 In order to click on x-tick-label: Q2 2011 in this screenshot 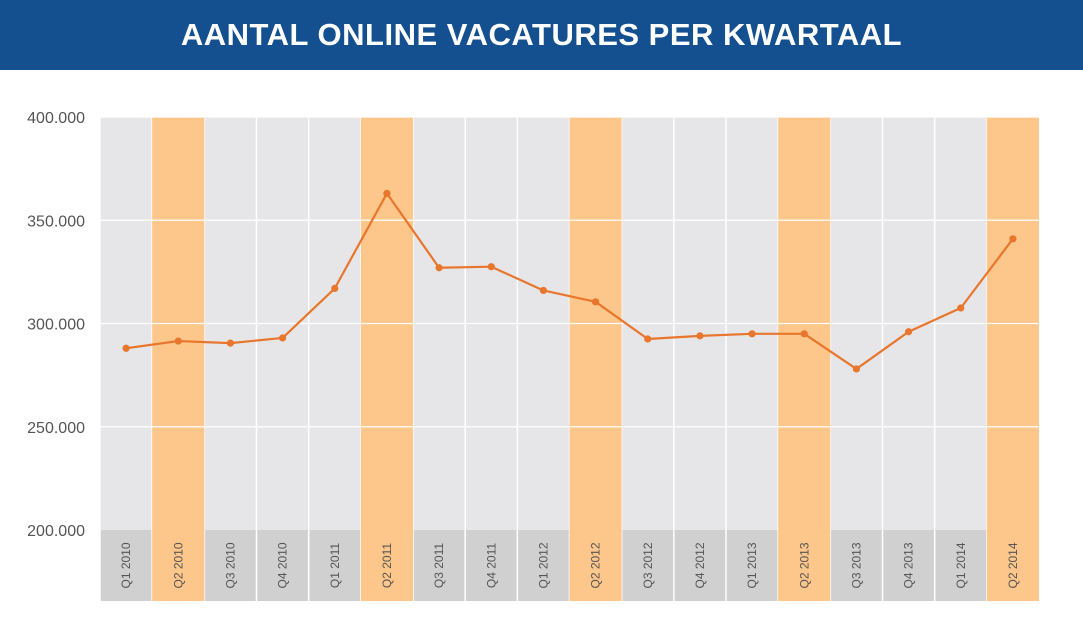, I will do `click(387, 565)`.